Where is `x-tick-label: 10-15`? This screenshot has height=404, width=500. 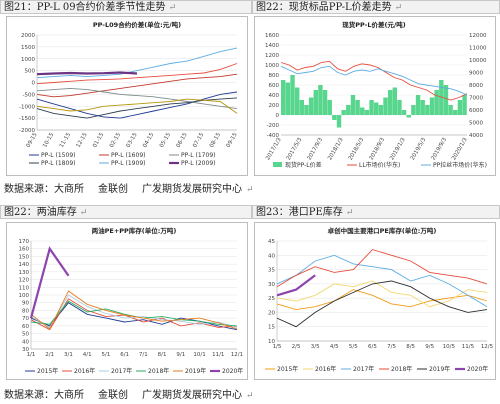 x-tick-label: 10-15 is located at coordinates (48, 140).